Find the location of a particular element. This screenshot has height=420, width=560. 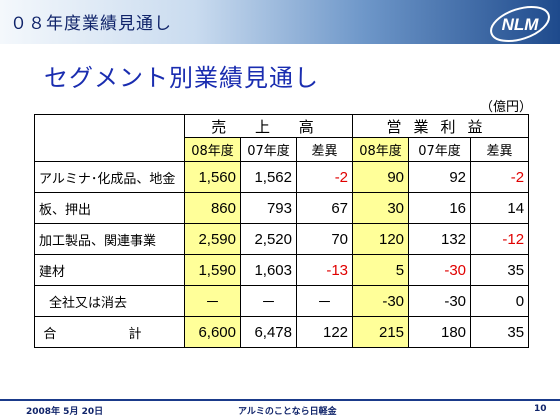

value-cell: 132 is located at coordinates (440, 239).